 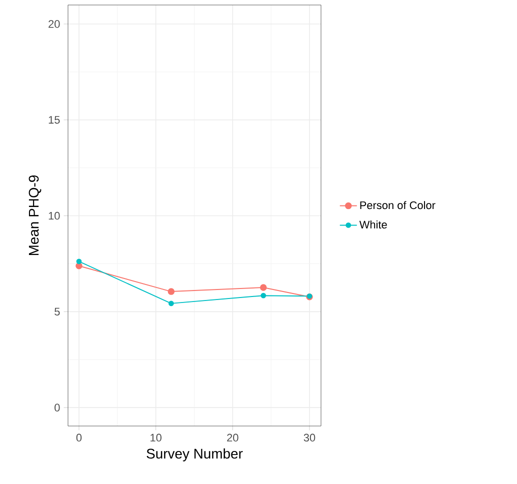 What do you see at coordinates (232, 438) in the screenshot?
I see `x-tick-label: 20` at bounding box center [232, 438].